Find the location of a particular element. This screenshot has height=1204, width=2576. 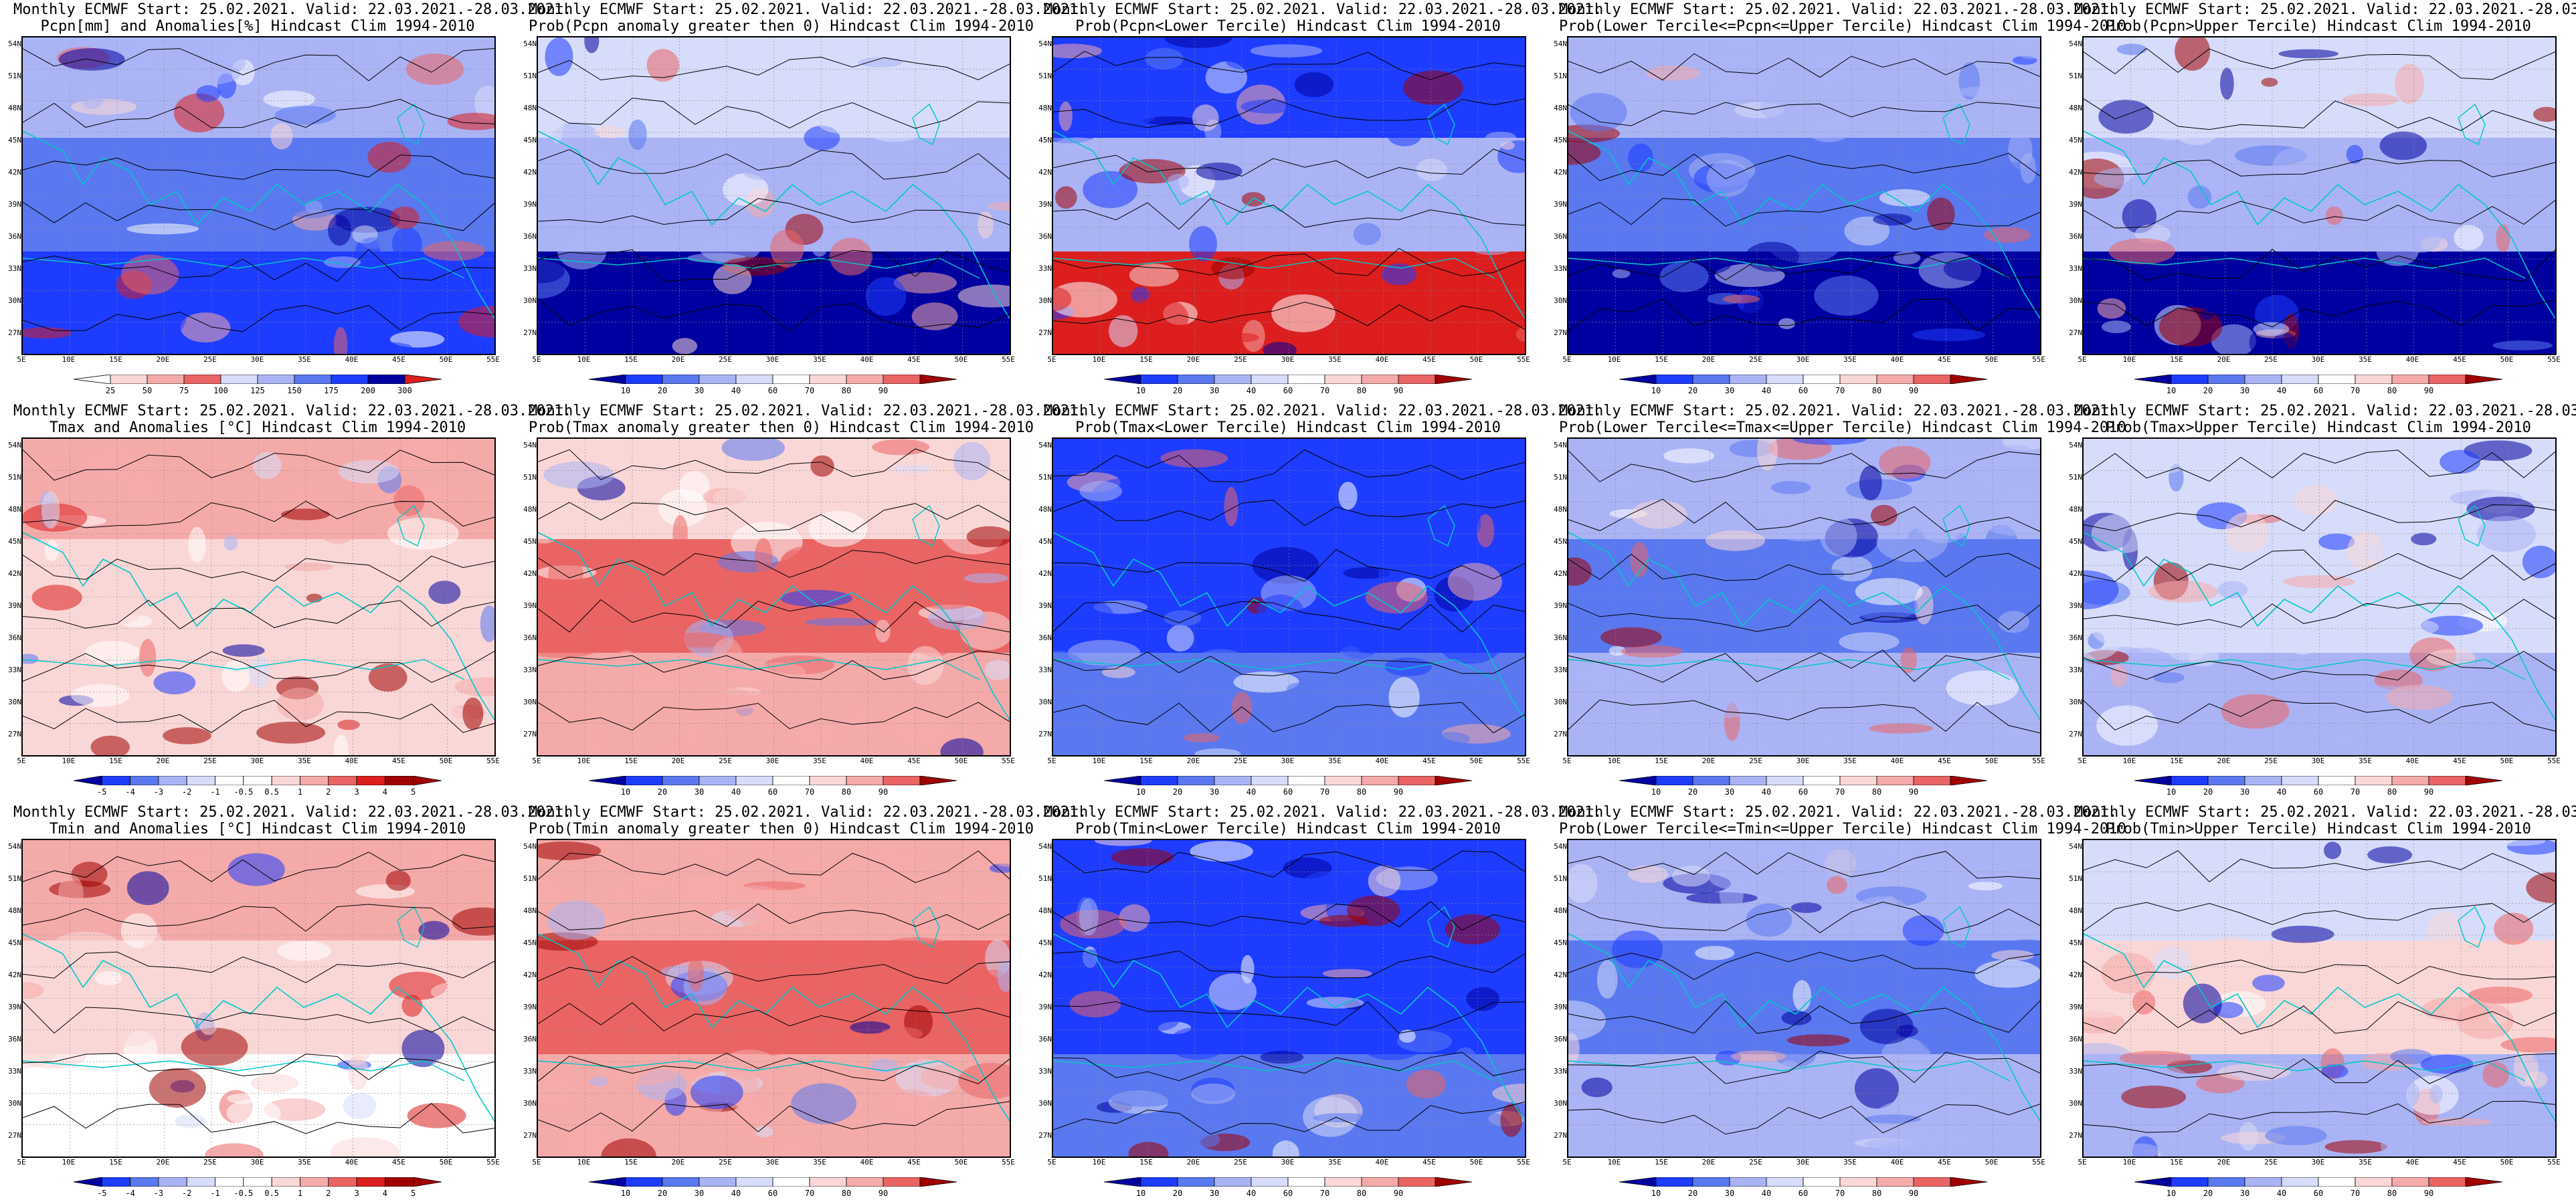

colorbar-tick-label: 125 is located at coordinates (257, 390).